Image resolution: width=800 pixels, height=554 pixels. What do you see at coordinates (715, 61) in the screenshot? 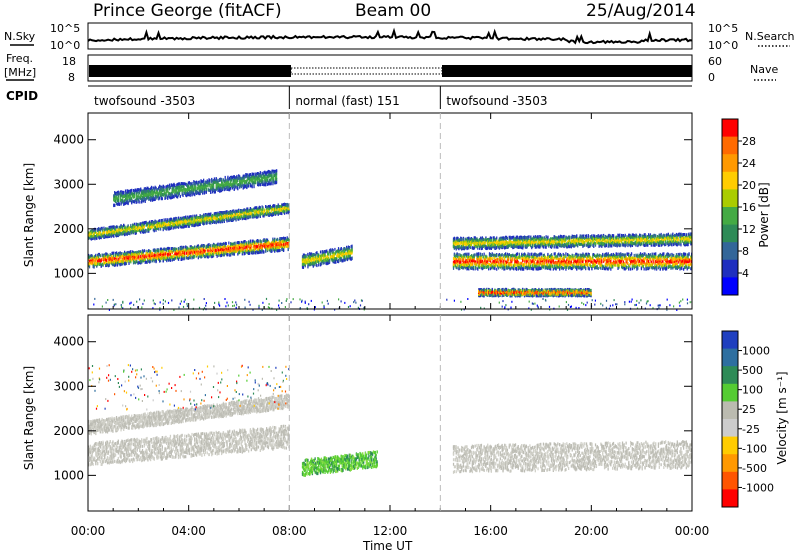
I see `nave-tick-top: 60` at bounding box center [715, 61].